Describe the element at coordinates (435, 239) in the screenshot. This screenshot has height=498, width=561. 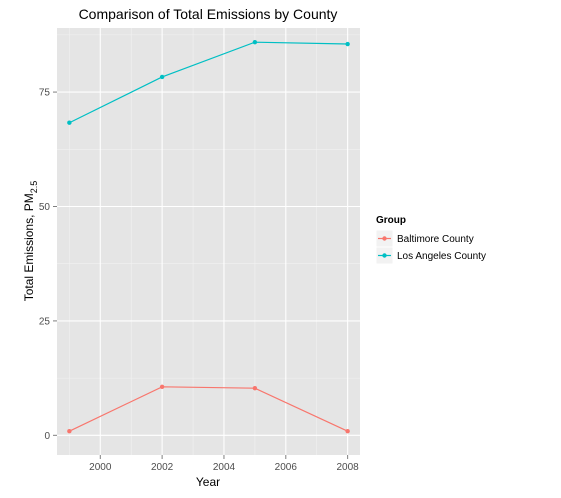
I see `legend-label: Baltimore County` at that location.